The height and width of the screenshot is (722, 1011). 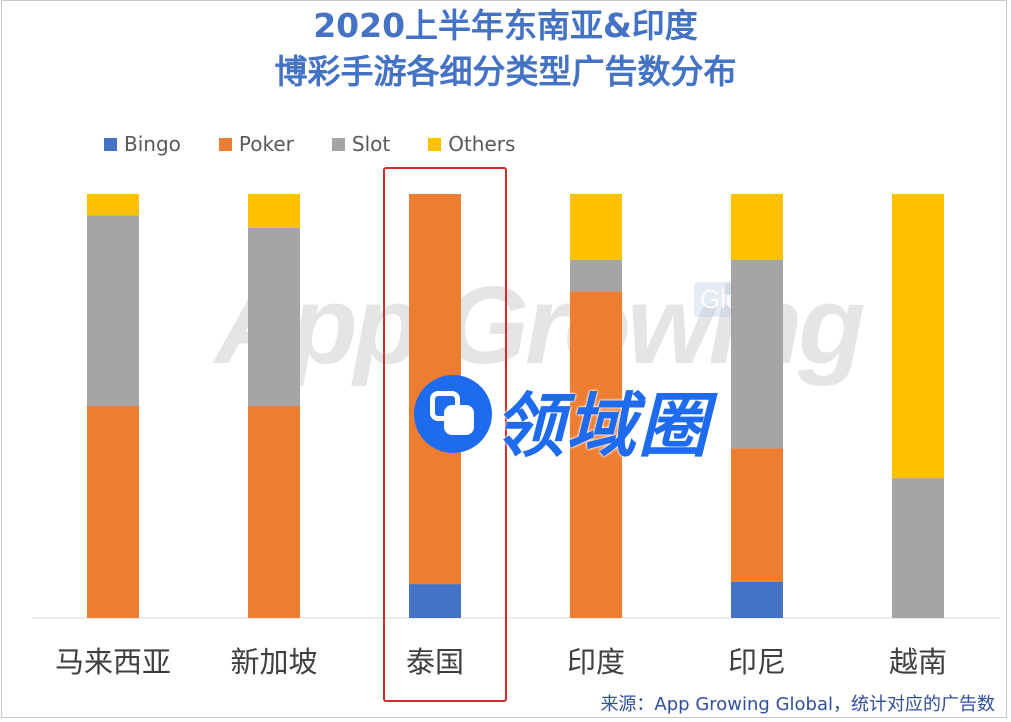 I want to click on source-note: 来源：App Growing Global，统计对应的广告数, so click(x=797, y=704).